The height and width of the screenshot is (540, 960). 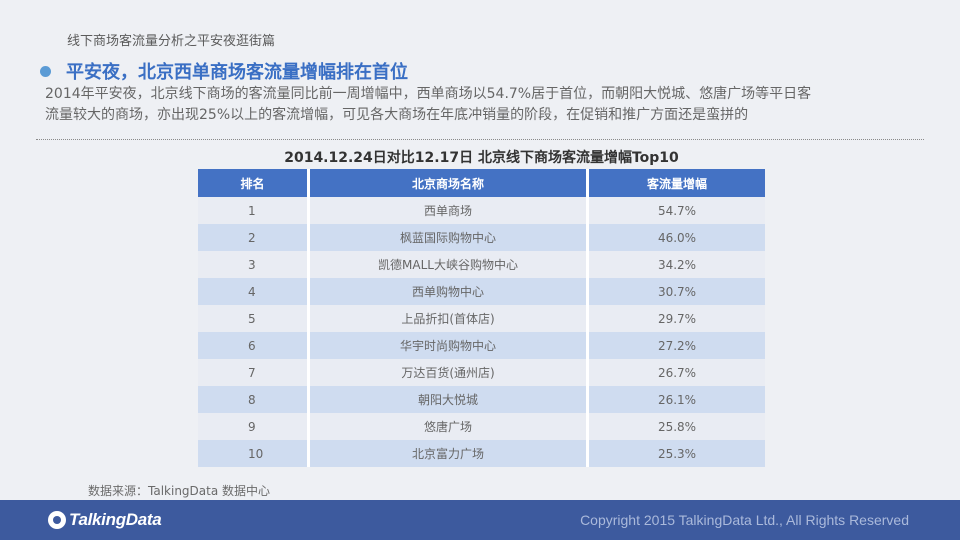 What do you see at coordinates (677, 291) in the screenshot?
I see `growth-cell: 30.7%` at bounding box center [677, 291].